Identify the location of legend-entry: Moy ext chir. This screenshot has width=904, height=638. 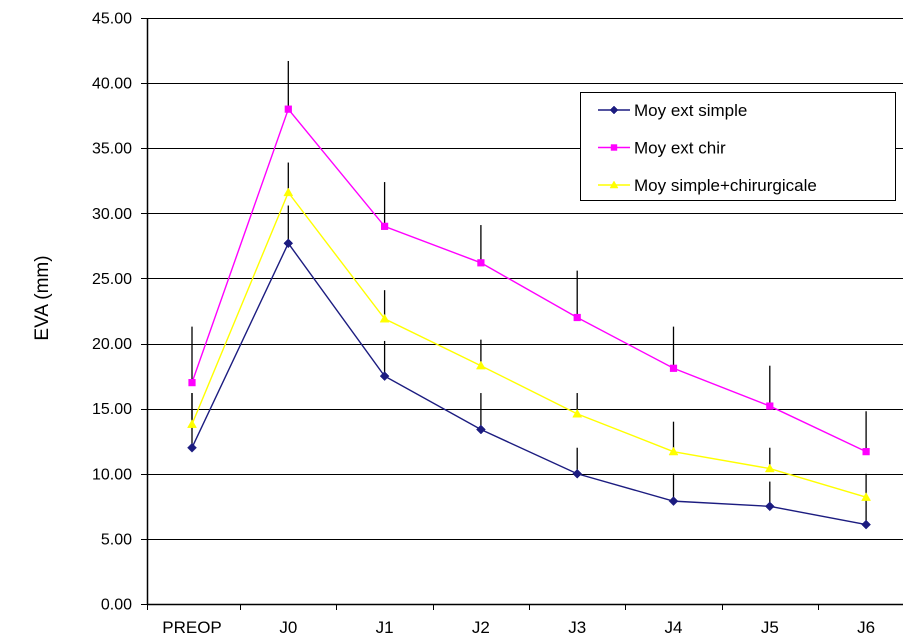
(662, 148).